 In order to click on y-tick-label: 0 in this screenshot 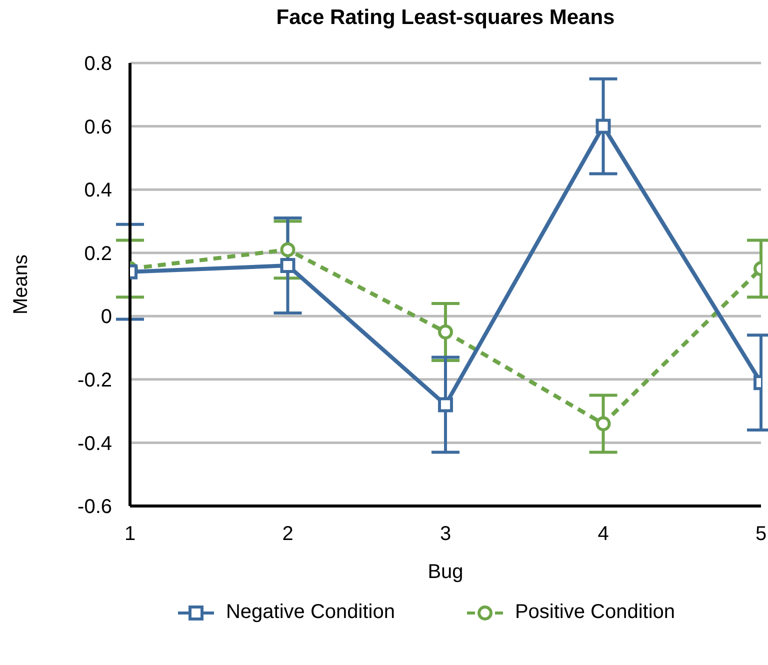, I will do `click(106, 317)`.